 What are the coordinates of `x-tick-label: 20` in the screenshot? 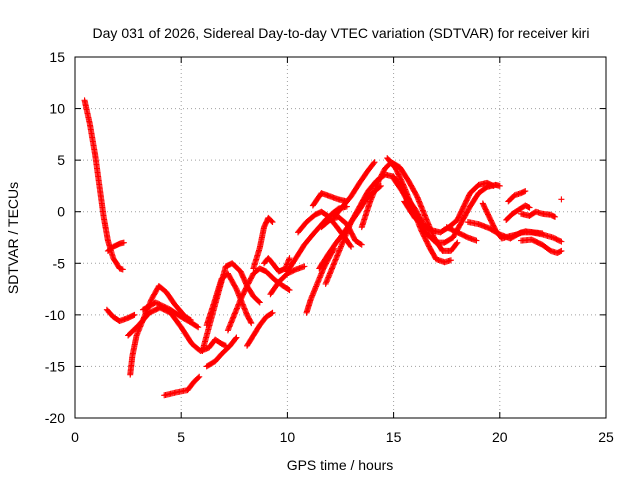 It's located at (500, 437).